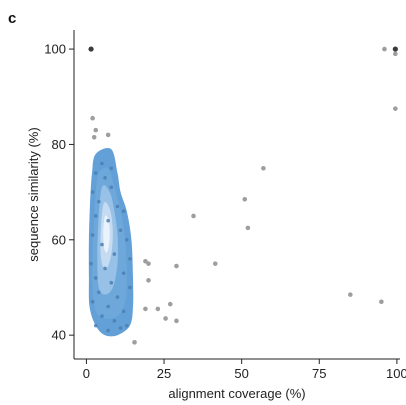 The height and width of the screenshot is (405, 406). I want to click on panel-label: c, so click(12, 18).